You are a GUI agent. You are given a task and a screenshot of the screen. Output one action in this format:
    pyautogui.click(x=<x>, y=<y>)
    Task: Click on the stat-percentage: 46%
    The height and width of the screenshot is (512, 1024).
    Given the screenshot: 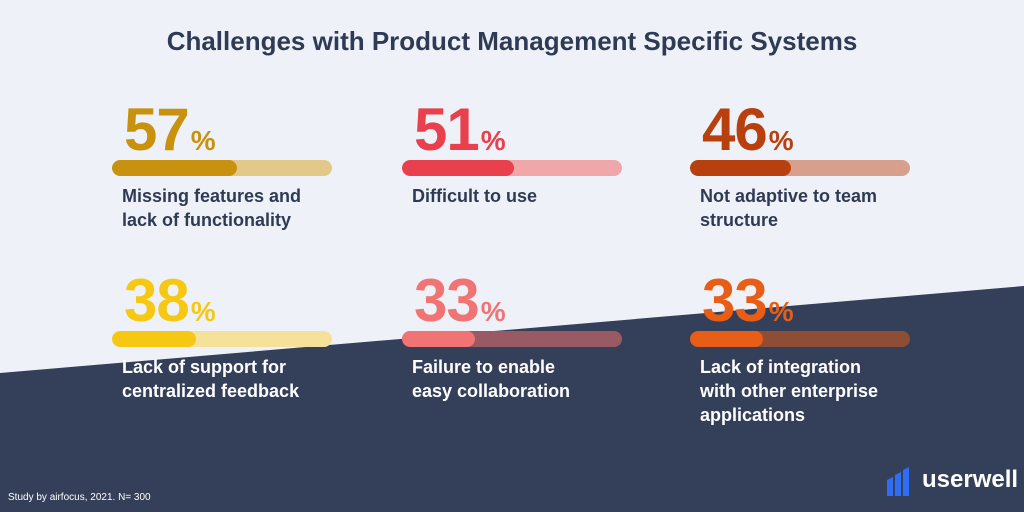 What is the action you would take?
    pyautogui.click(x=748, y=130)
    